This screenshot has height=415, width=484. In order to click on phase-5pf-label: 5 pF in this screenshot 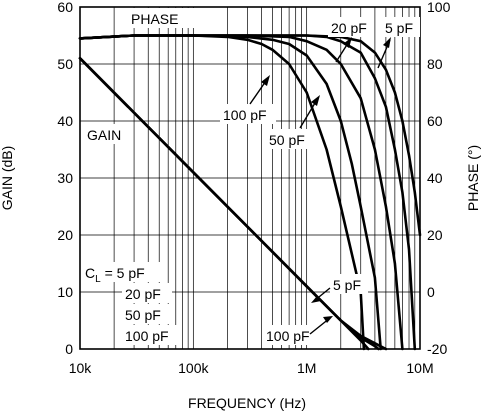, I will do `click(399, 28)`.